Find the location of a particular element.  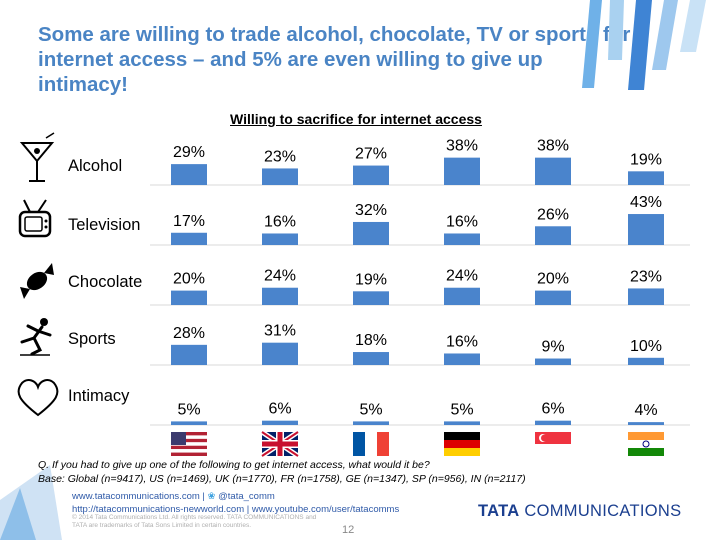

bar-sports-in is located at coordinates (646, 361).